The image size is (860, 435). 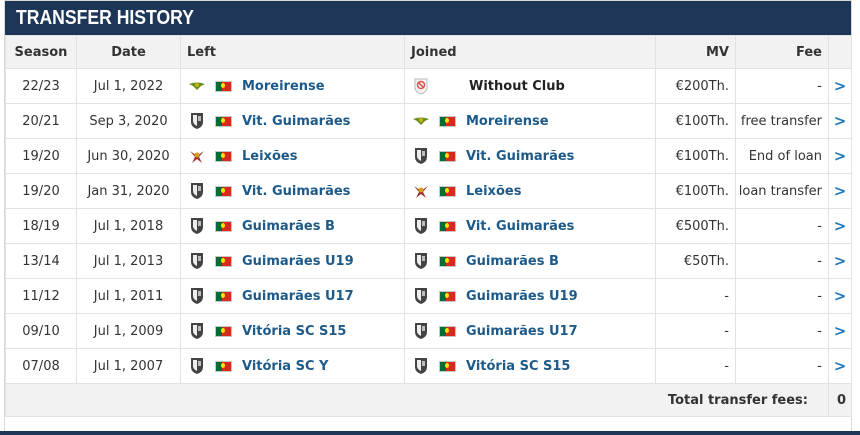 I want to click on date-cell: Sep 3, 2020, so click(x=128, y=121).